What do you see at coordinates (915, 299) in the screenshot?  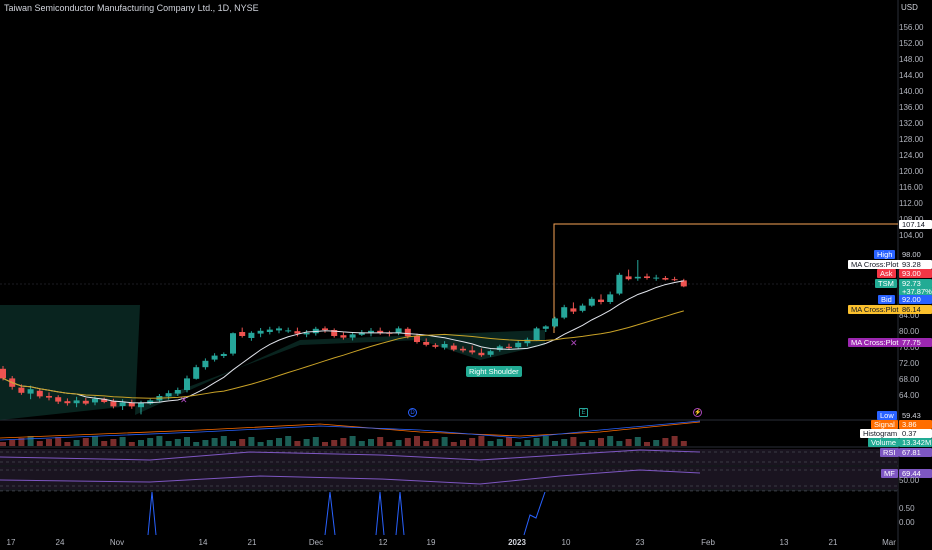 I see `bid-value: 92.00` at bounding box center [915, 299].